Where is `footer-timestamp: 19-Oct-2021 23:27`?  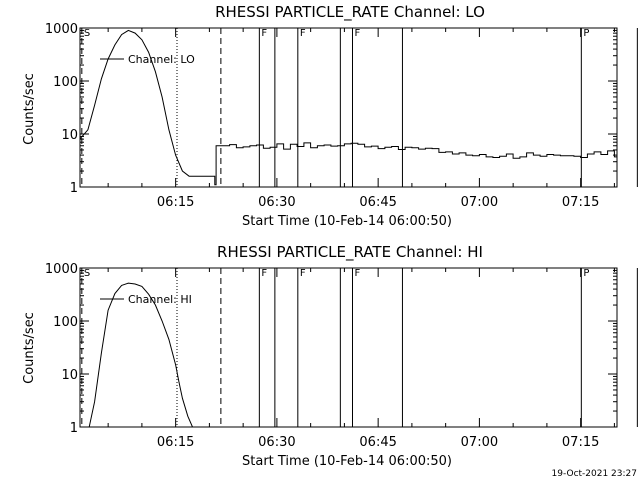 footer-timestamp: 19-Oct-2021 23:27 is located at coordinates (594, 474).